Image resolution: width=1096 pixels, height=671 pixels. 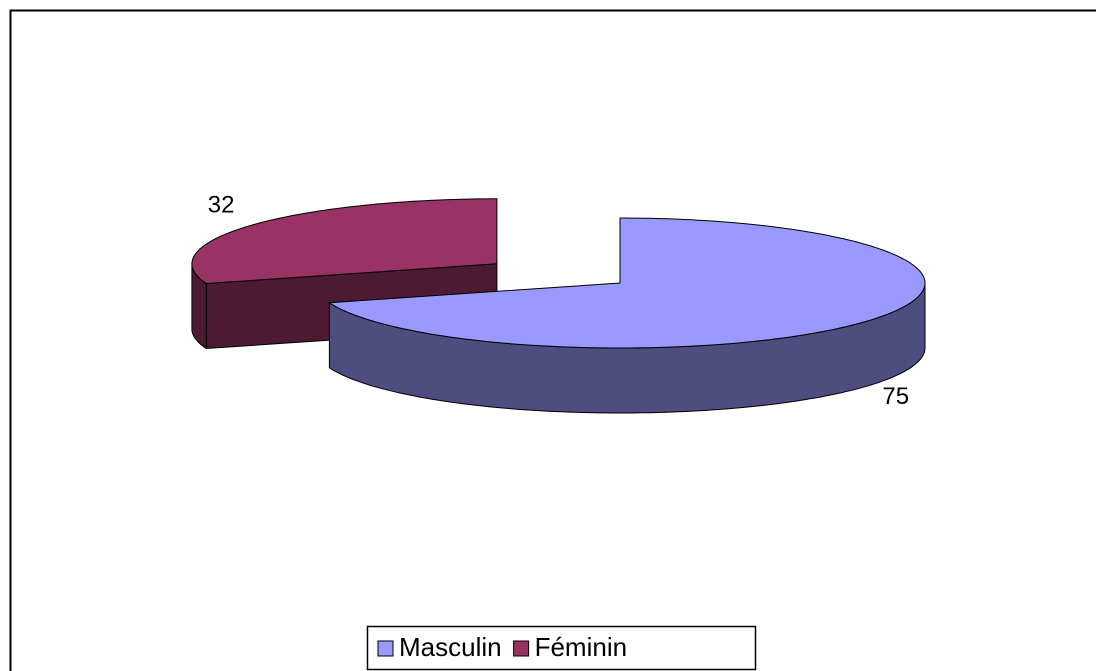 I want to click on legend-label: Féminin, so click(x=581, y=647).